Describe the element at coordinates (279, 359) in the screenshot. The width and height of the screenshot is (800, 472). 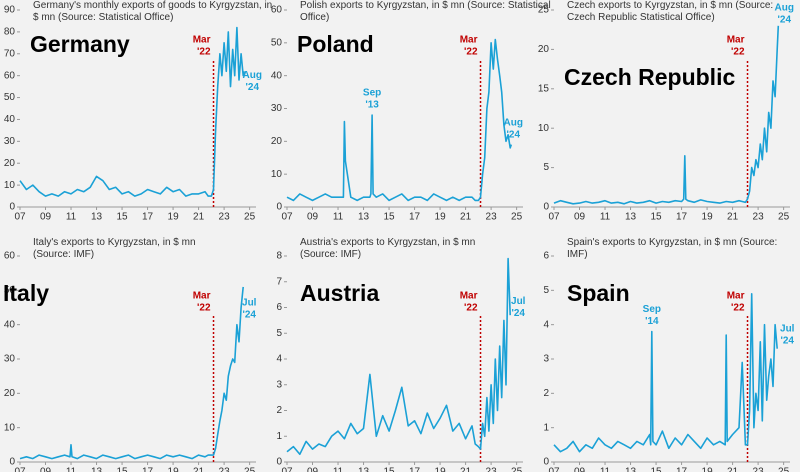
I see `y-tick-label: 4` at that location.